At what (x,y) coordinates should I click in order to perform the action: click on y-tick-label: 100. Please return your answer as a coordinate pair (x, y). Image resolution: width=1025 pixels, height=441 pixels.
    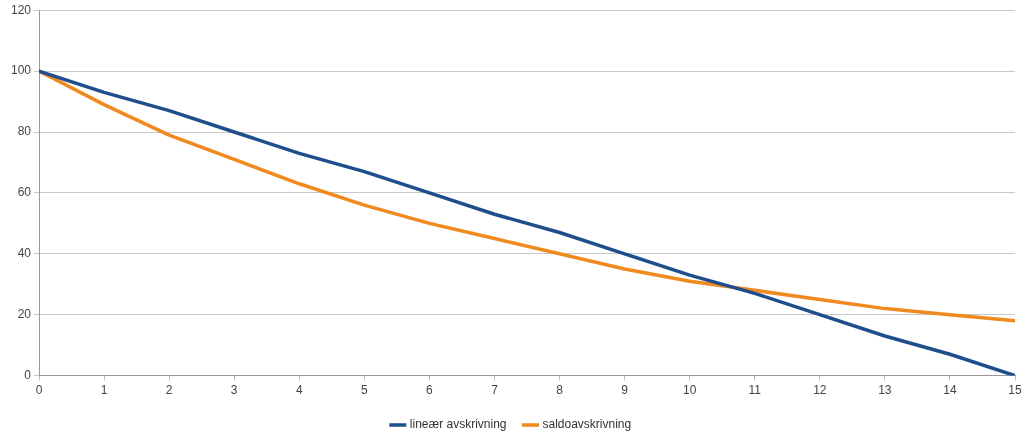
    Looking at the image, I should click on (21, 70).